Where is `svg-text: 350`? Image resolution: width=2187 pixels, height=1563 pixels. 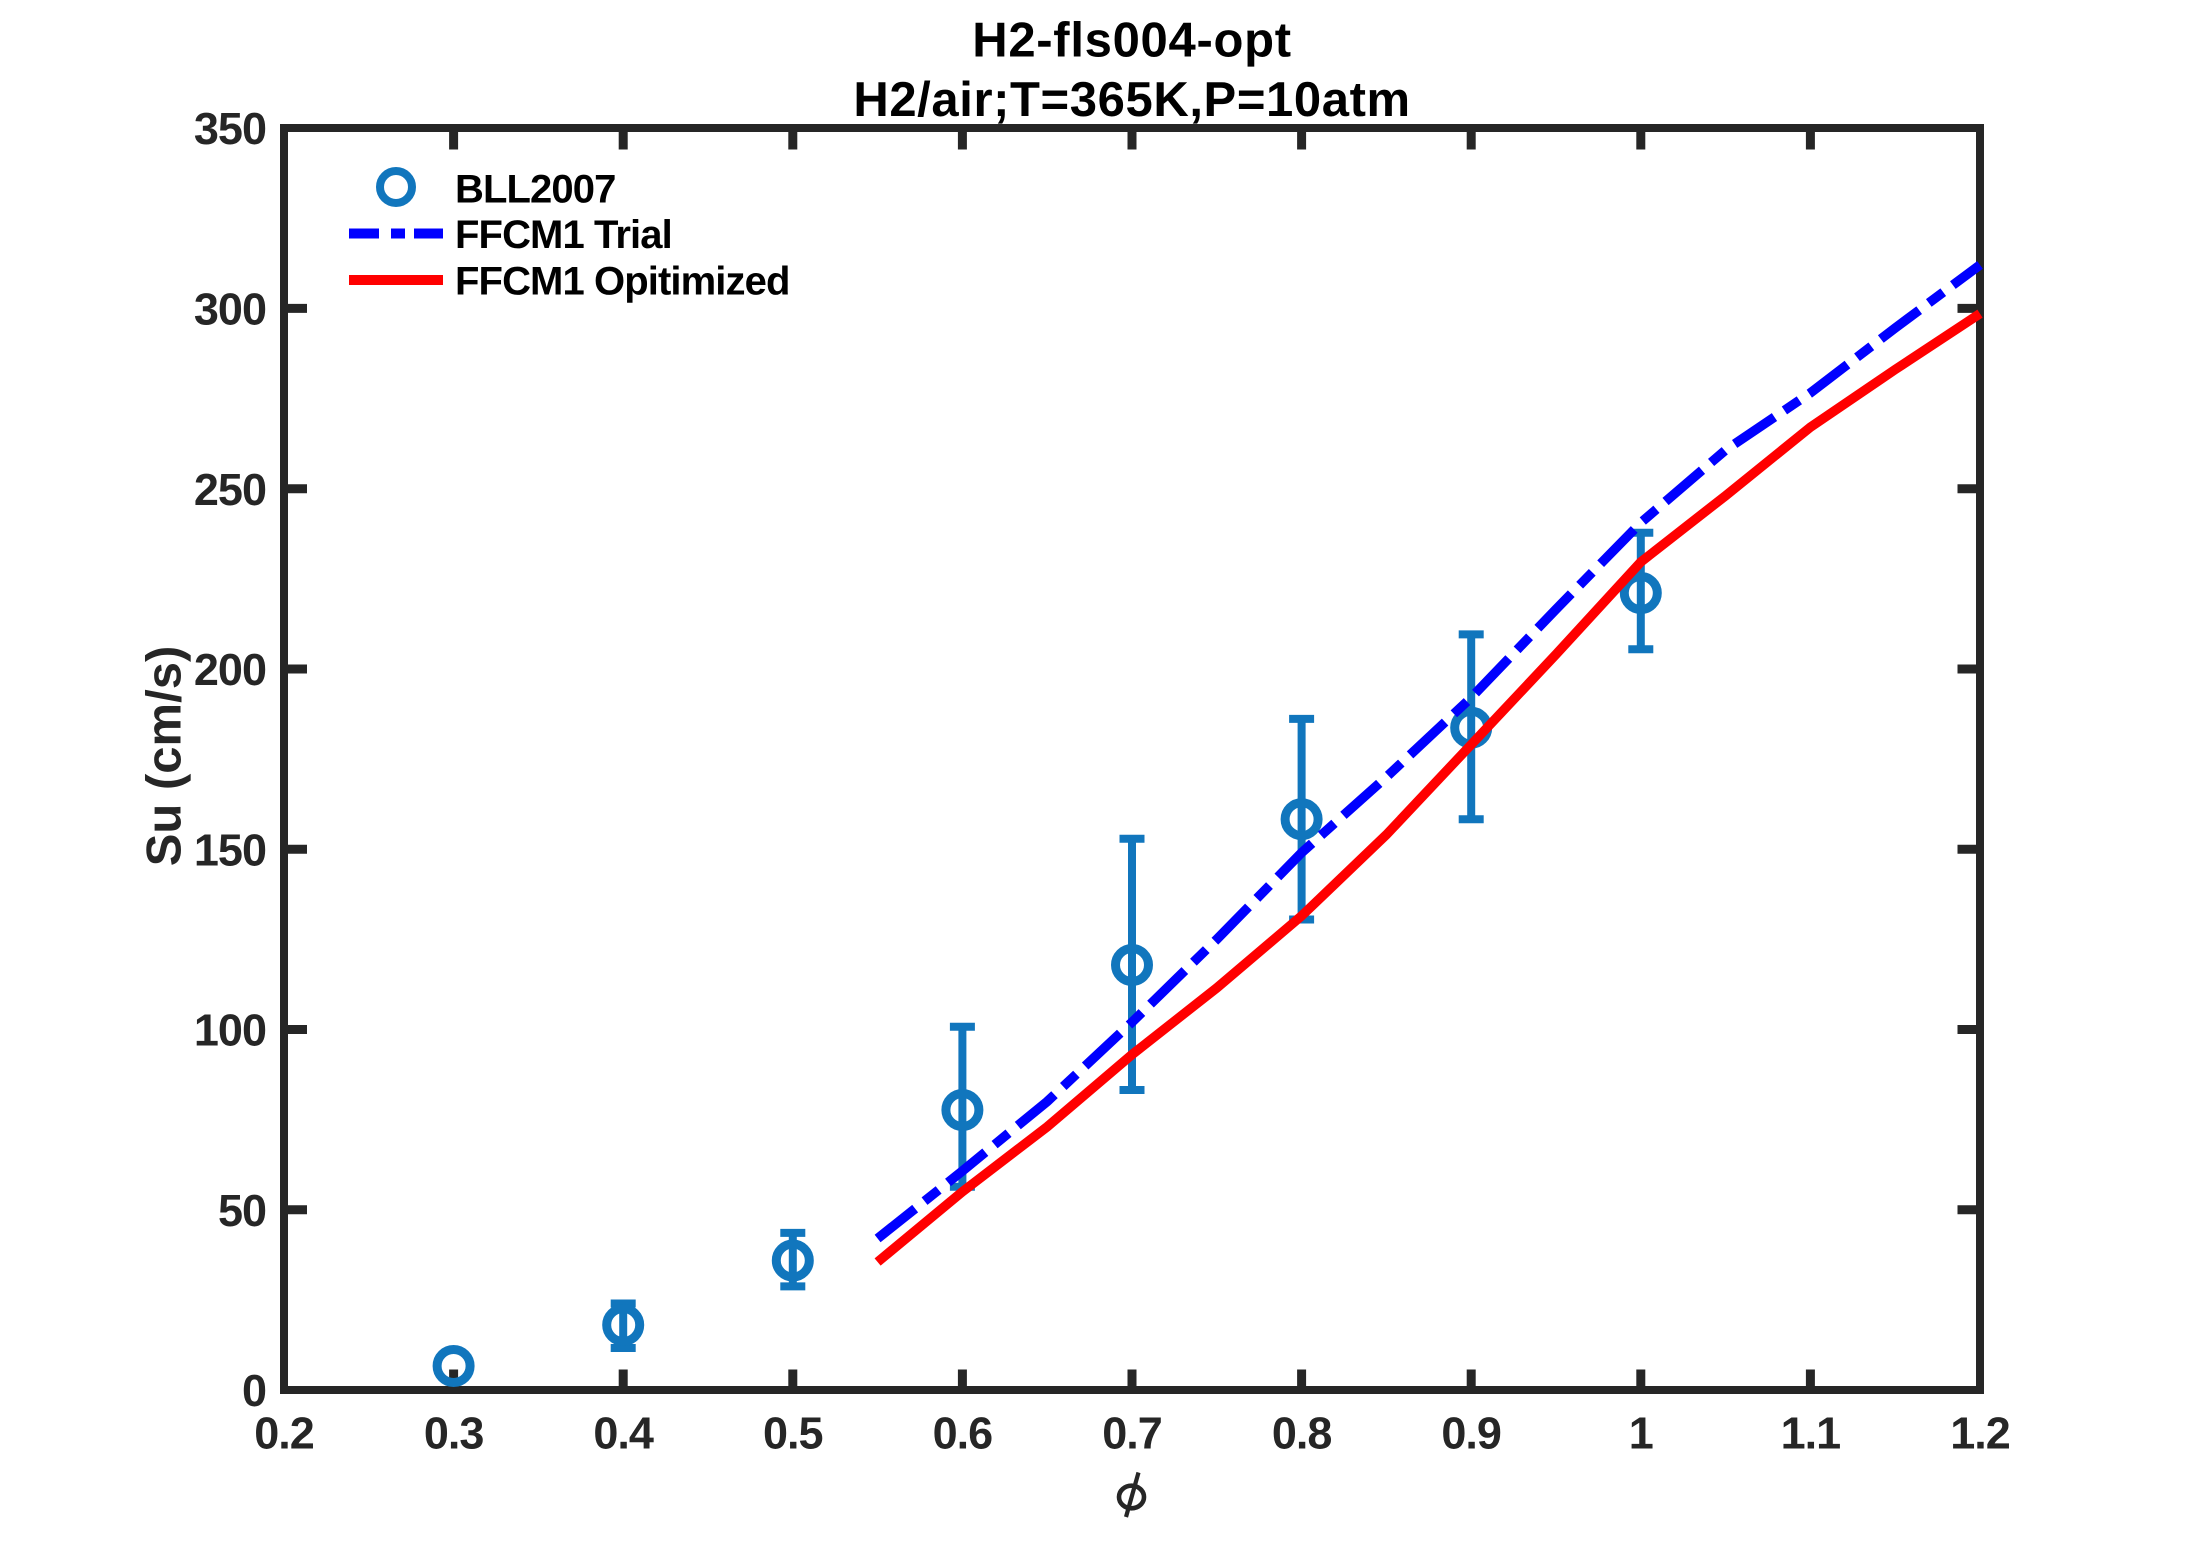 svg-text: 350 is located at coordinates (230, 128).